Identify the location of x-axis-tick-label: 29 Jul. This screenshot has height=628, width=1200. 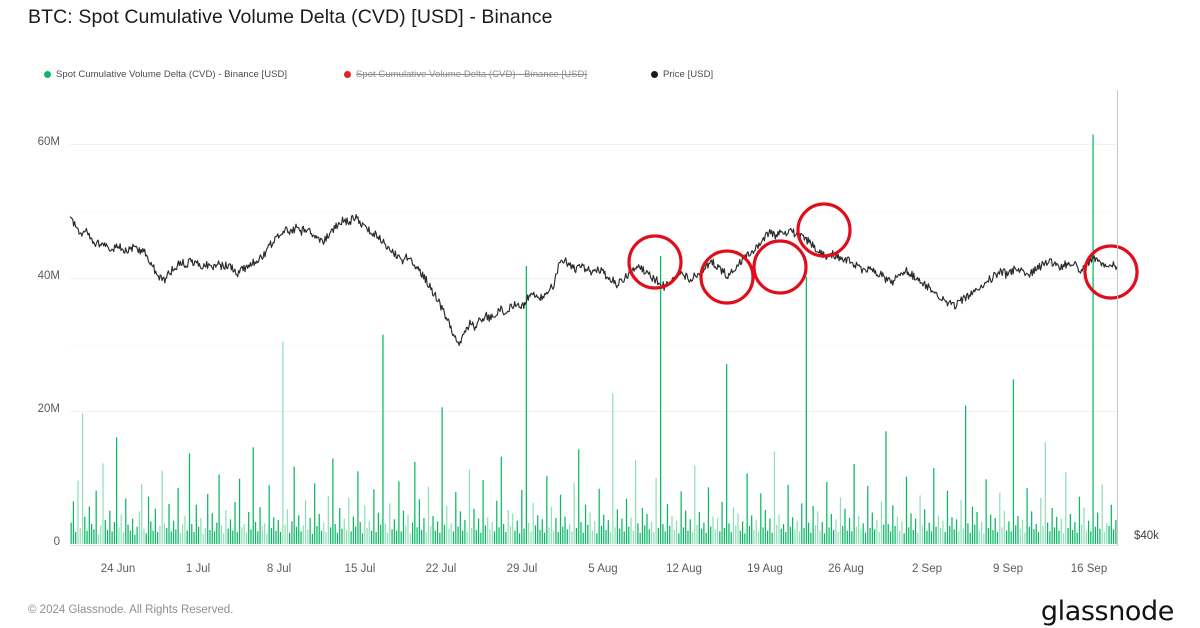
(522, 569).